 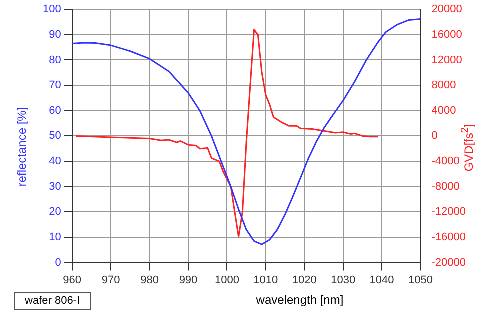 I want to click on x-tick-label: 1000, so click(x=227, y=280).